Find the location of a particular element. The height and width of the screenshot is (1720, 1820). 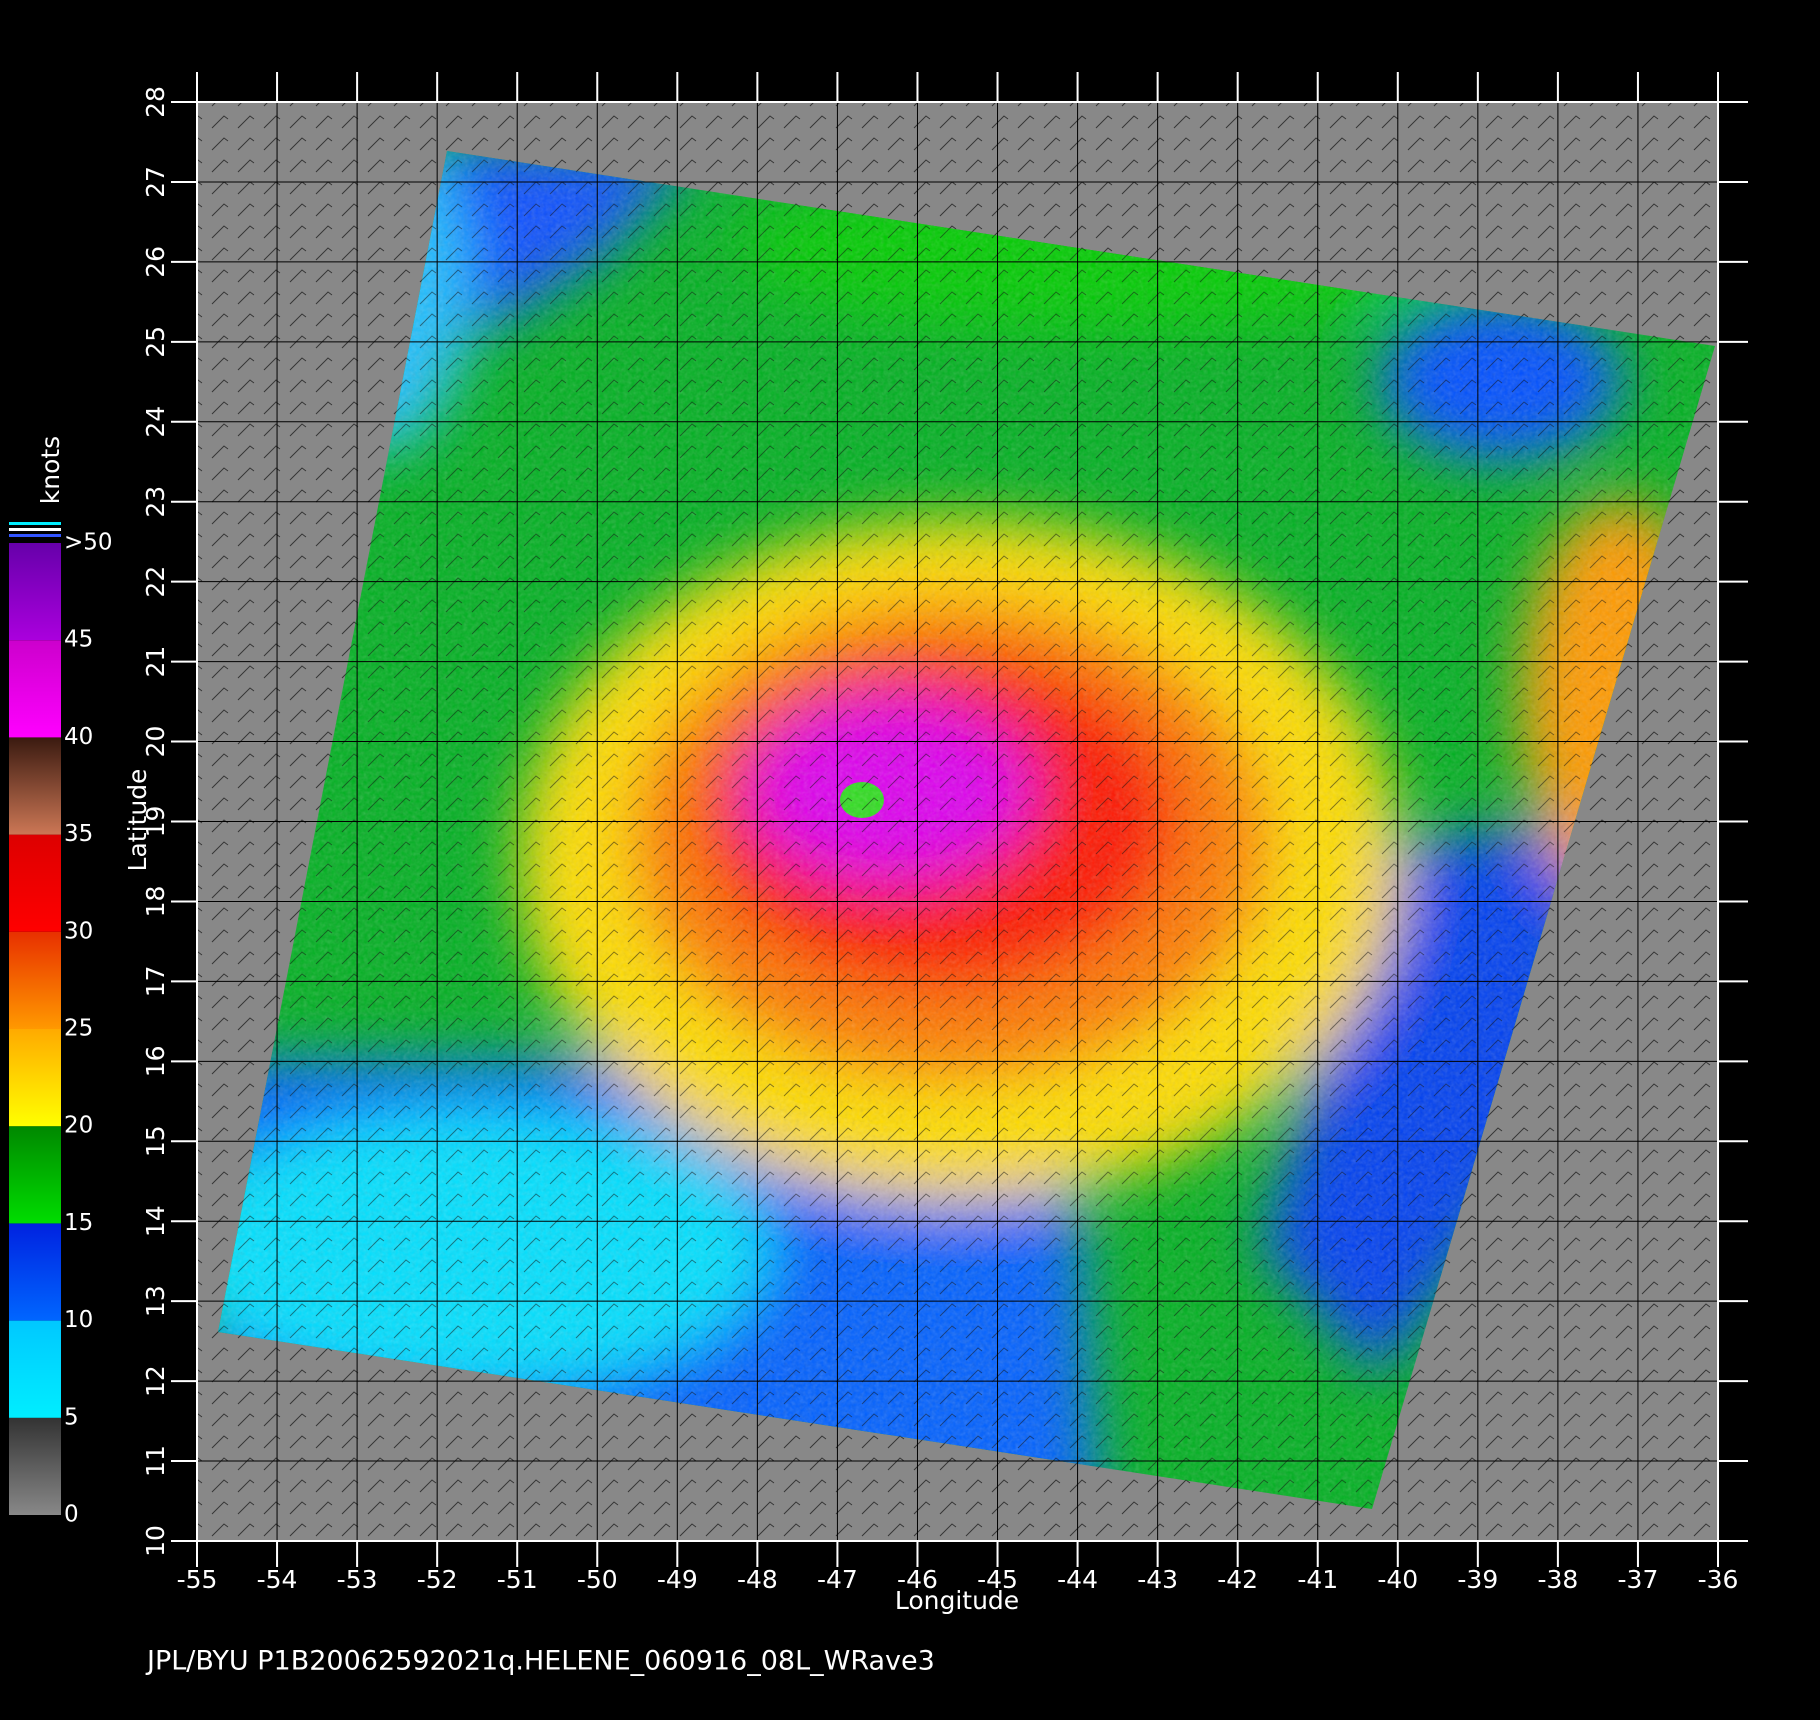

x-tick-label: -48 is located at coordinates (757, 1579).